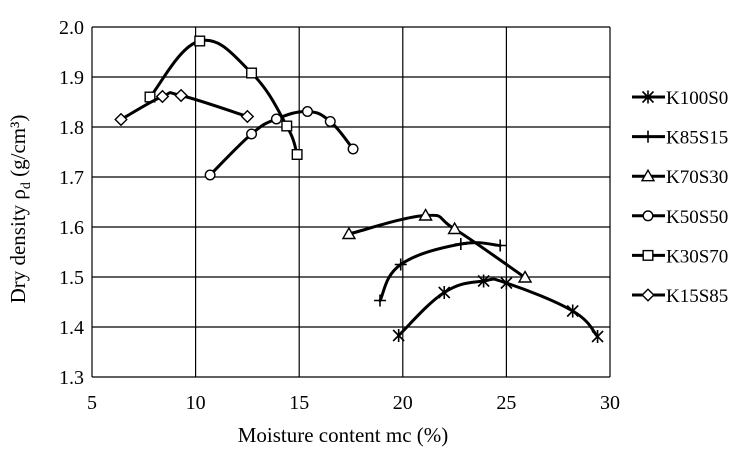  I want to click on series-line-k15s85, so click(184, 106).